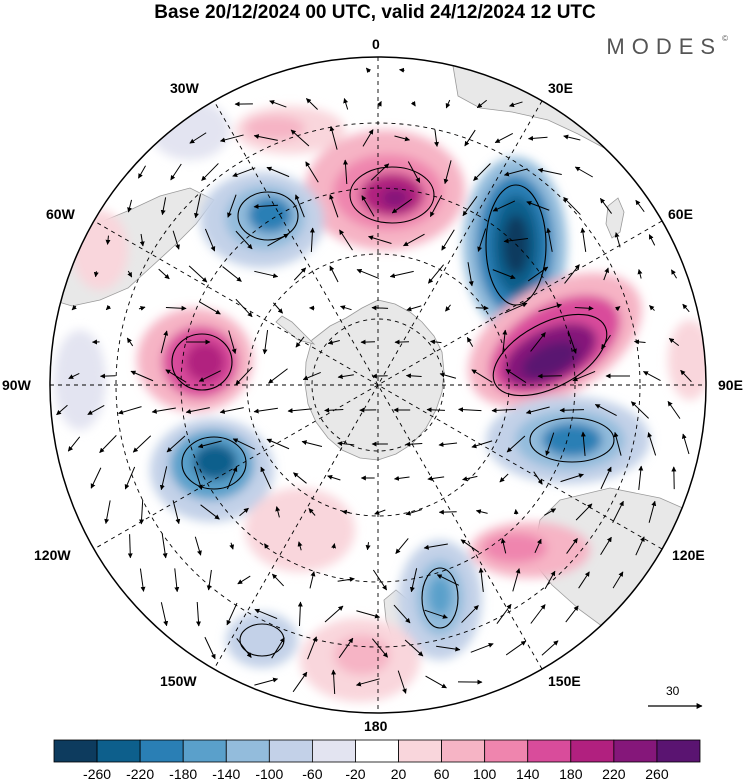 This screenshot has height=783, width=750. What do you see at coordinates (657, 774) in the screenshot?
I see `colorbar-tick-label: 260` at bounding box center [657, 774].